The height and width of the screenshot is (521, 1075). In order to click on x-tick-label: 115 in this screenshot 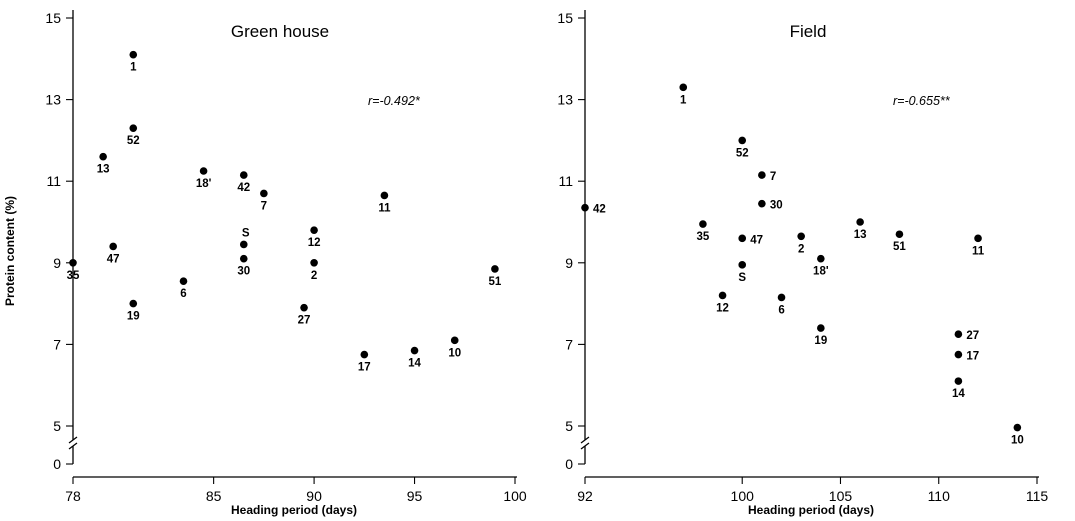, I will do `click(1037, 496)`.